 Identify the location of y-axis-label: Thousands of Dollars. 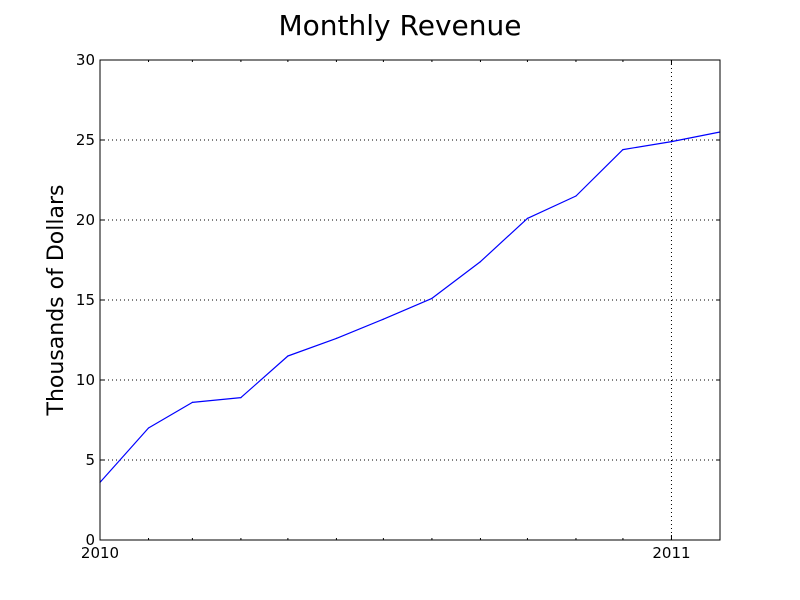
(56, 301).